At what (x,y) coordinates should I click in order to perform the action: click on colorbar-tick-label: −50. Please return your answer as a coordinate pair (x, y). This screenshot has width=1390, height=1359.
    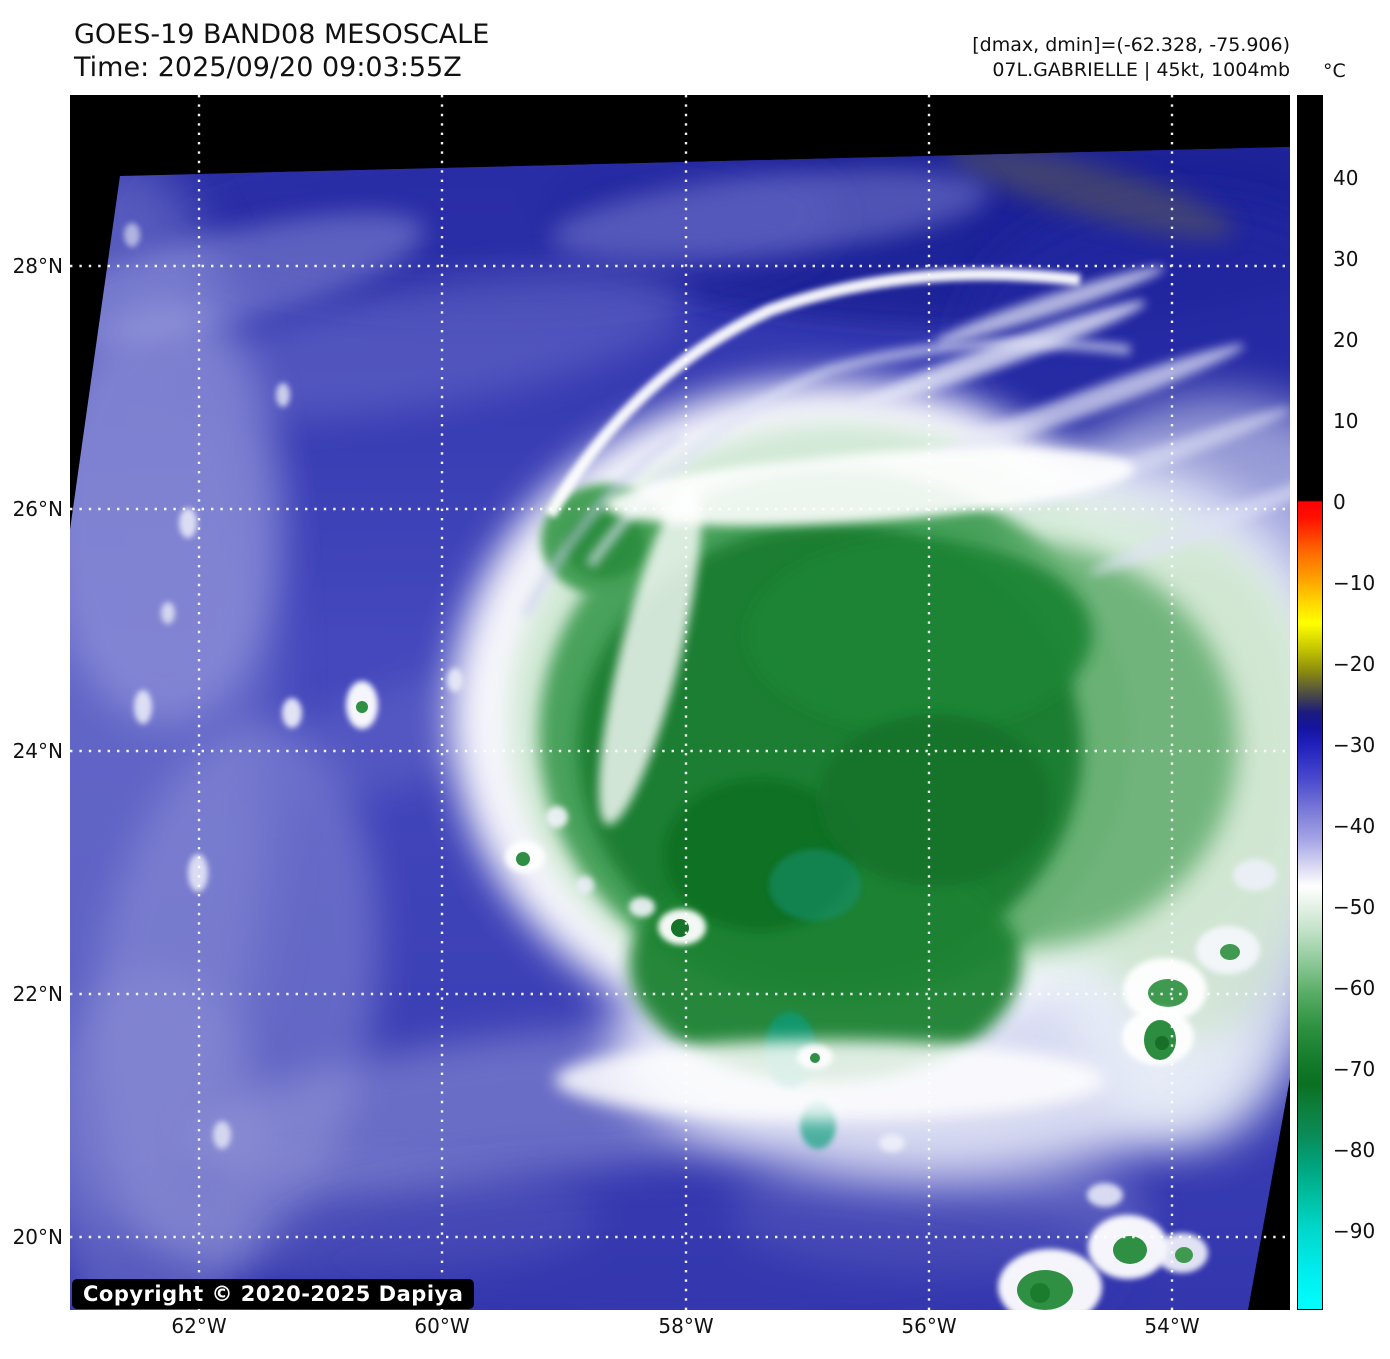
    Looking at the image, I should click on (1354, 906).